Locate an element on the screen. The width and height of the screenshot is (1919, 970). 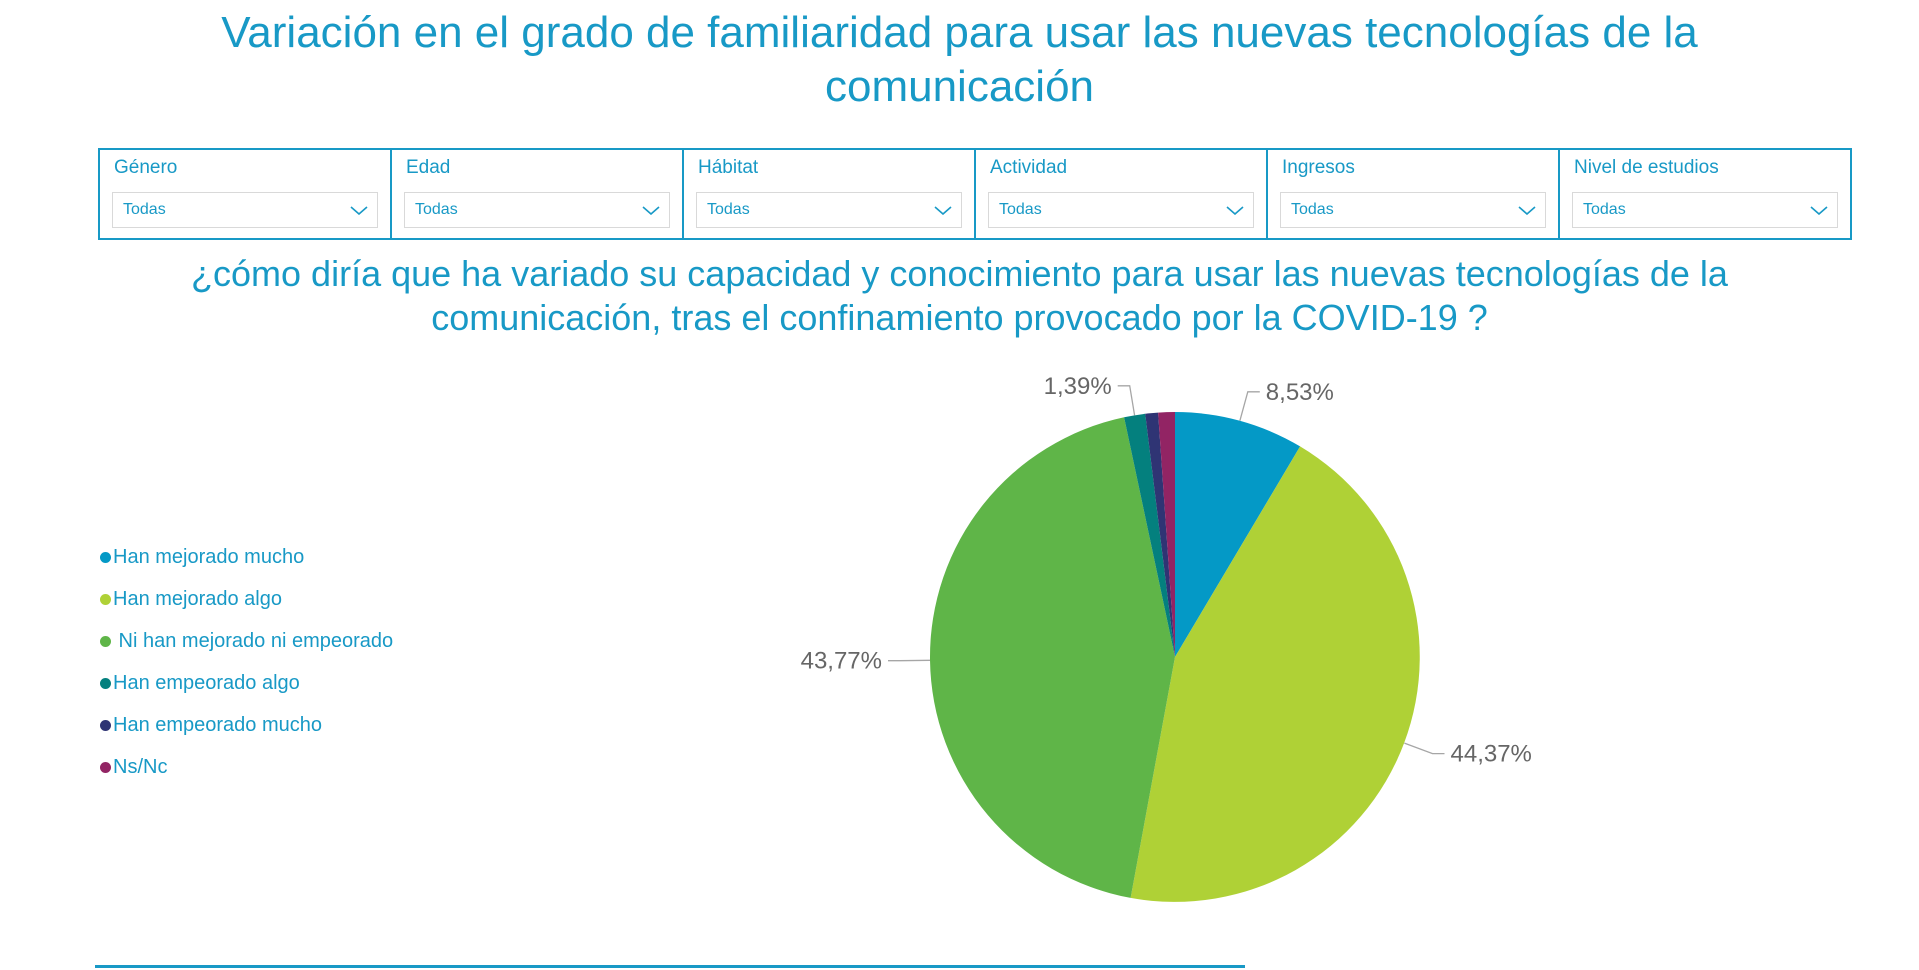
filter-box: Género Todas is located at coordinates (245, 194).